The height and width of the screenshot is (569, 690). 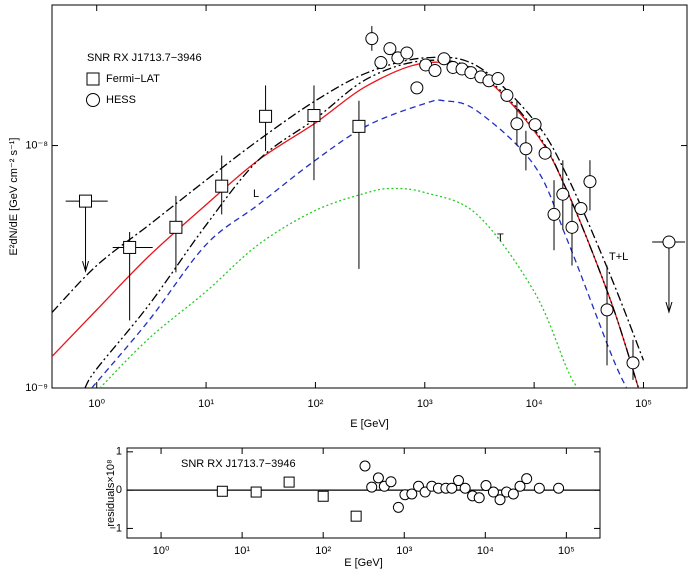 What do you see at coordinates (121, 100) in the screenshot?
I see `legend-label: HESS` at bounding box center [121, 100].